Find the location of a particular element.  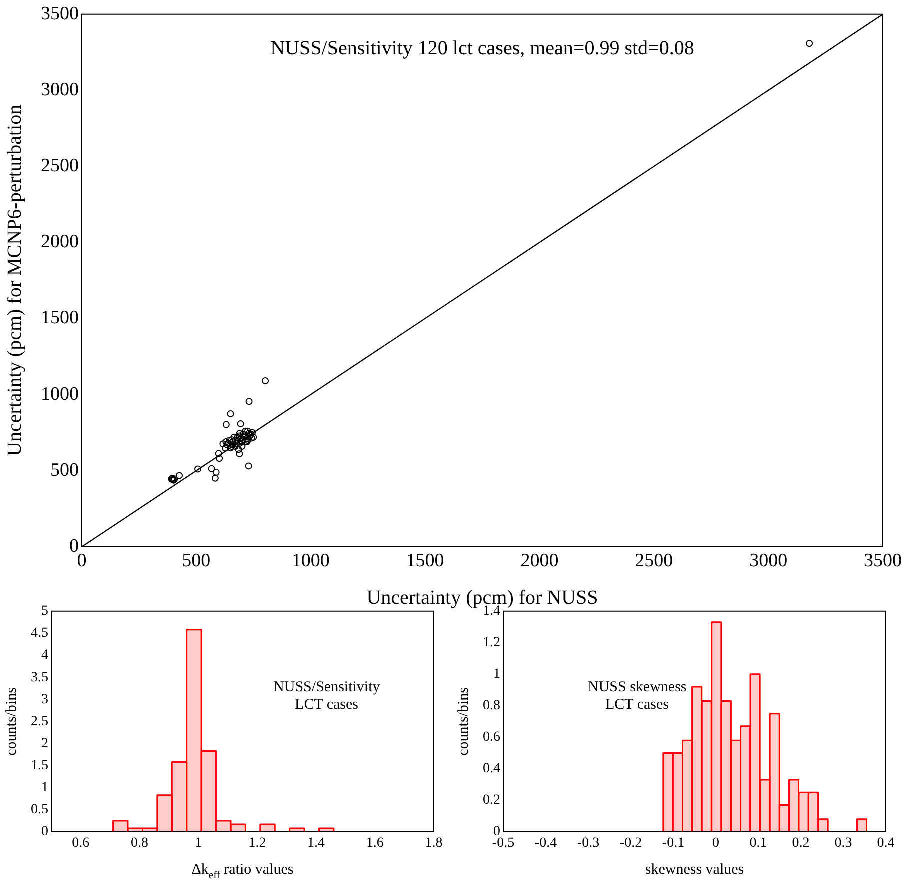

y-tick-label: 3.5 is located at coordinates (39, 678).